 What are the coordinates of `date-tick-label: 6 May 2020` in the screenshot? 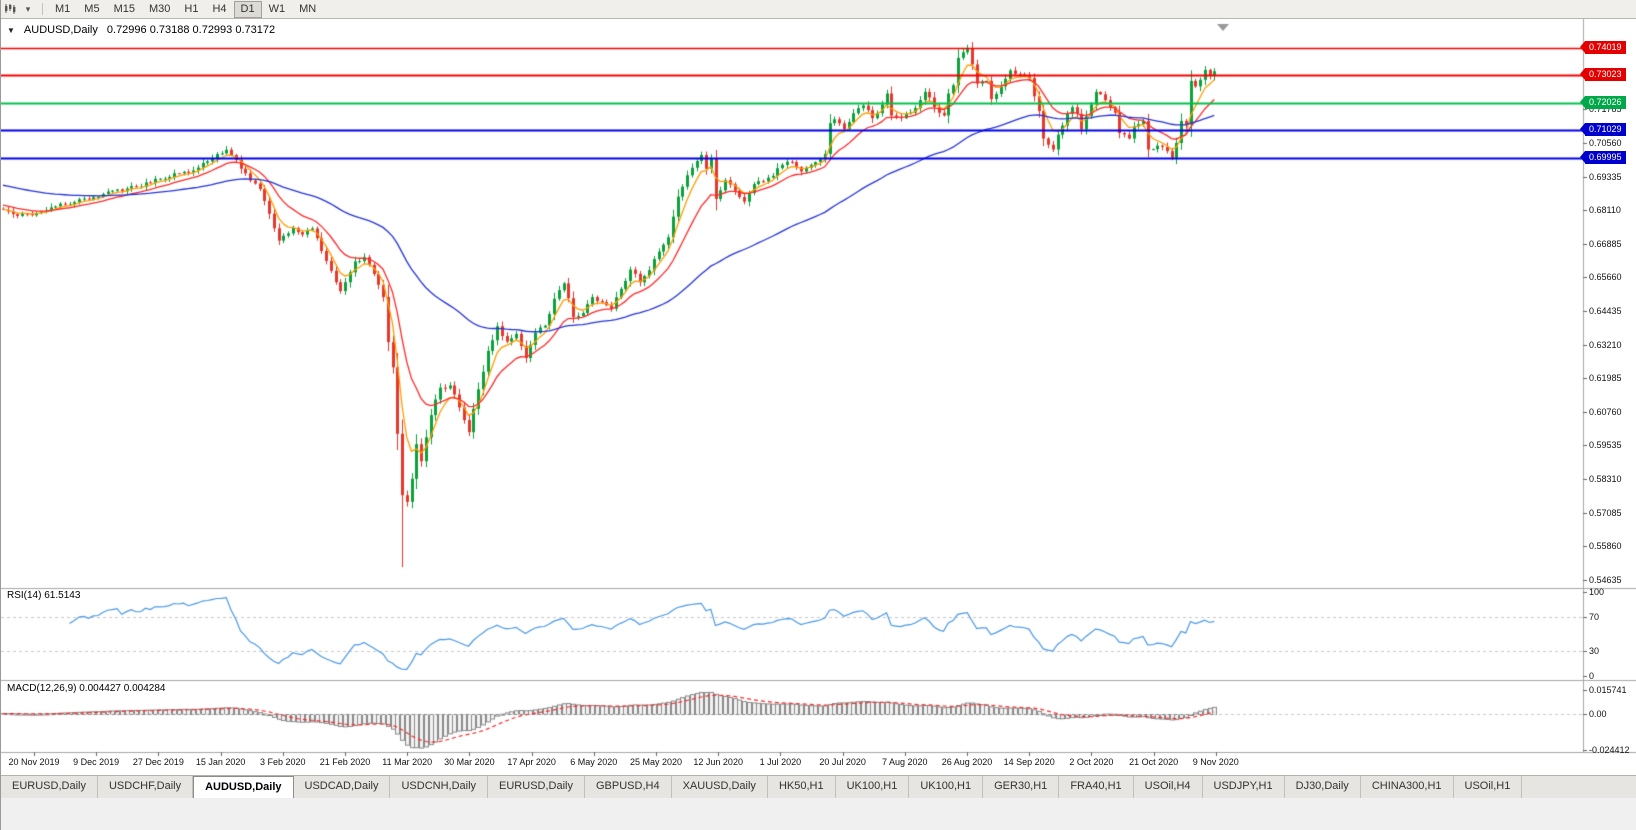 It's located at (594, 762).